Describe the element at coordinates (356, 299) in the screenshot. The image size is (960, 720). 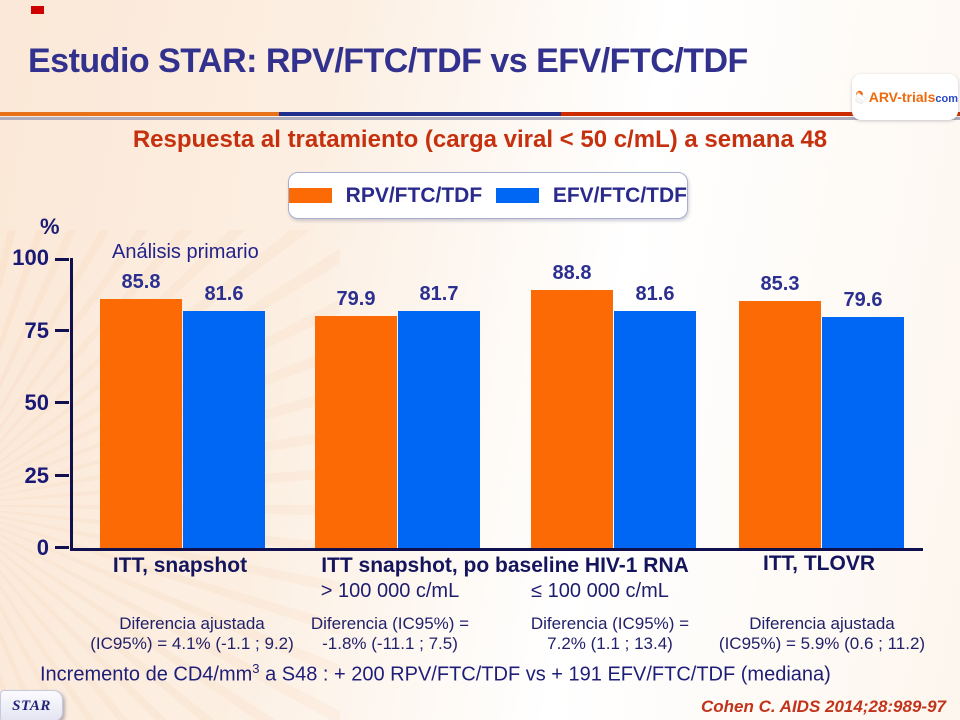
I see `bar-value-label: 79.9` at that location.